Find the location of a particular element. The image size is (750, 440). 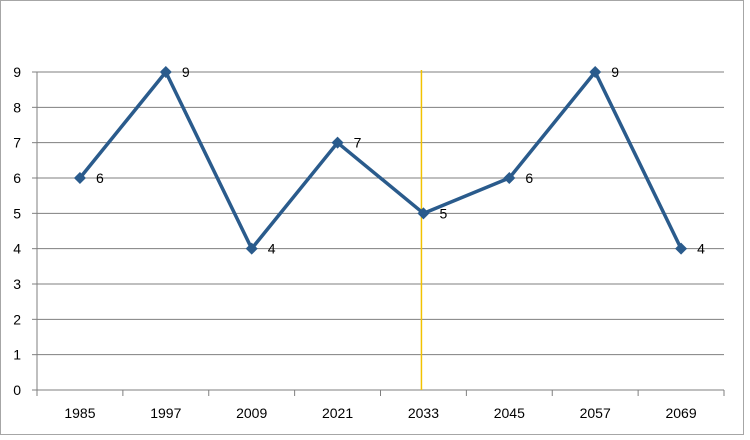

y-tick-label: 7 is located at coordinates (17, 143).